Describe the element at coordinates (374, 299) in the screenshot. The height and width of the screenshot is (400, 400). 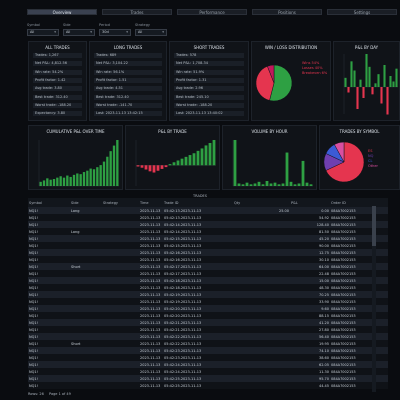
I see `table-scrollbar` at that location.